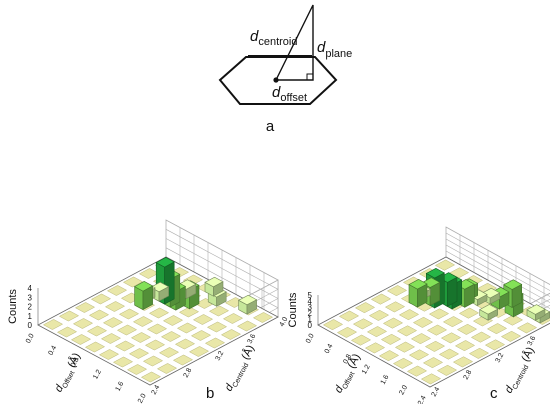 Image resolution: width=550 pixels, height=404 pixels. What do you see at coordinates (310, 339) in the screenshot?
I see `x-tick-label: 0.0` at bounding box center [310, 339].